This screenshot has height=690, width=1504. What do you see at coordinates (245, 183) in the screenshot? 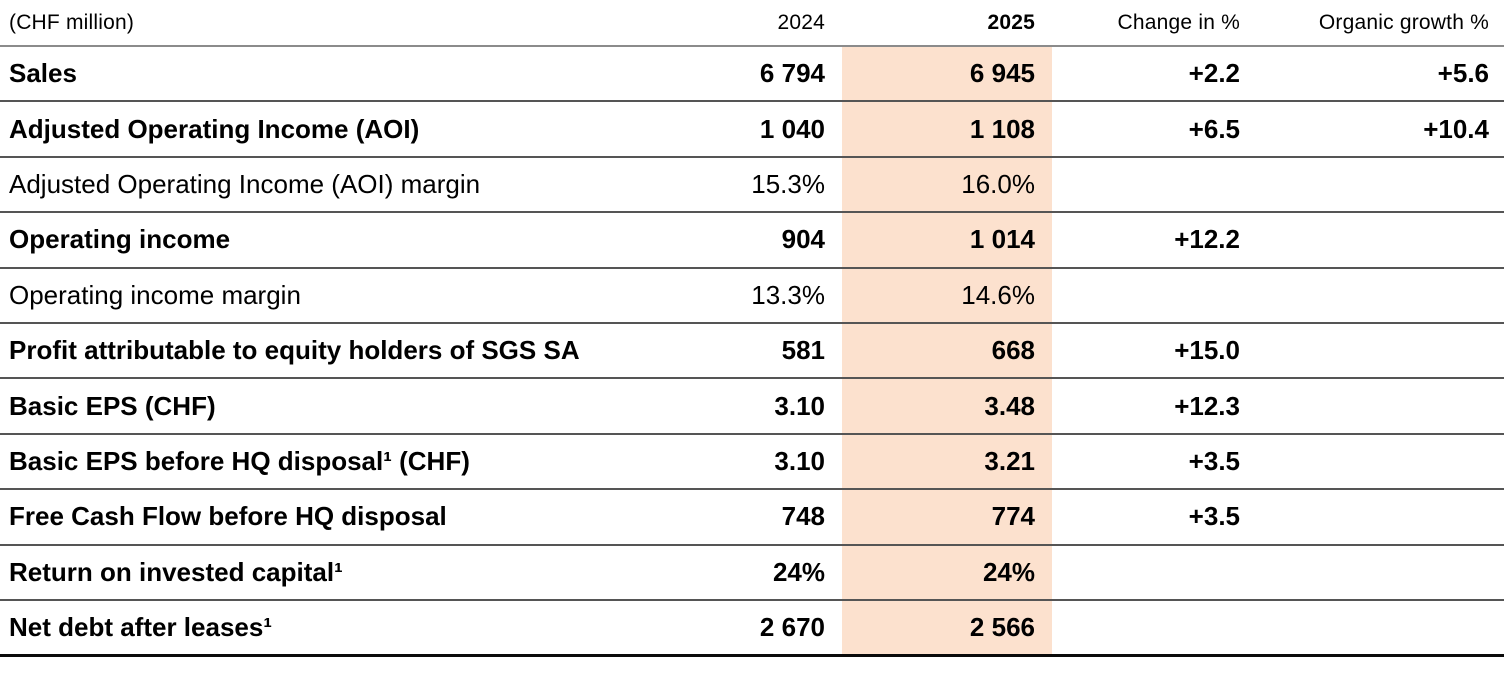
I see `row-label: Adjusted Operating Income (AOI) margin` at bounding box center [245, 183].